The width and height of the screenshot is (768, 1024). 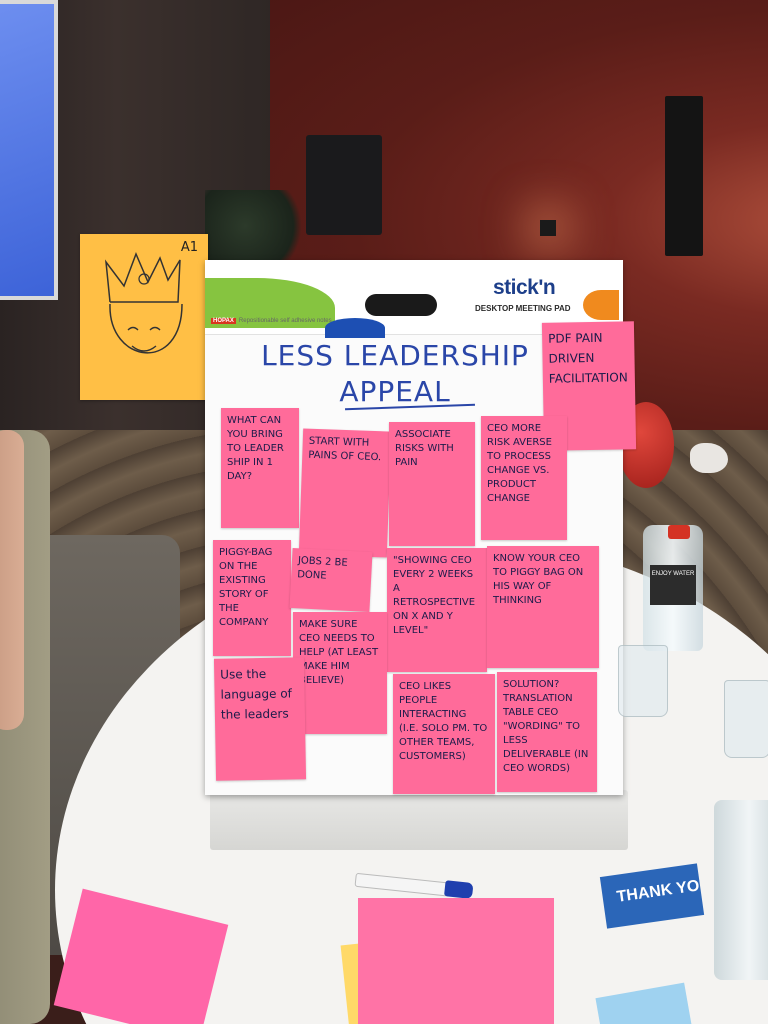 What do you see at coordinates (29, 150) in the screenshot?
I see `projector-screen` at bounding box center [29, 150].